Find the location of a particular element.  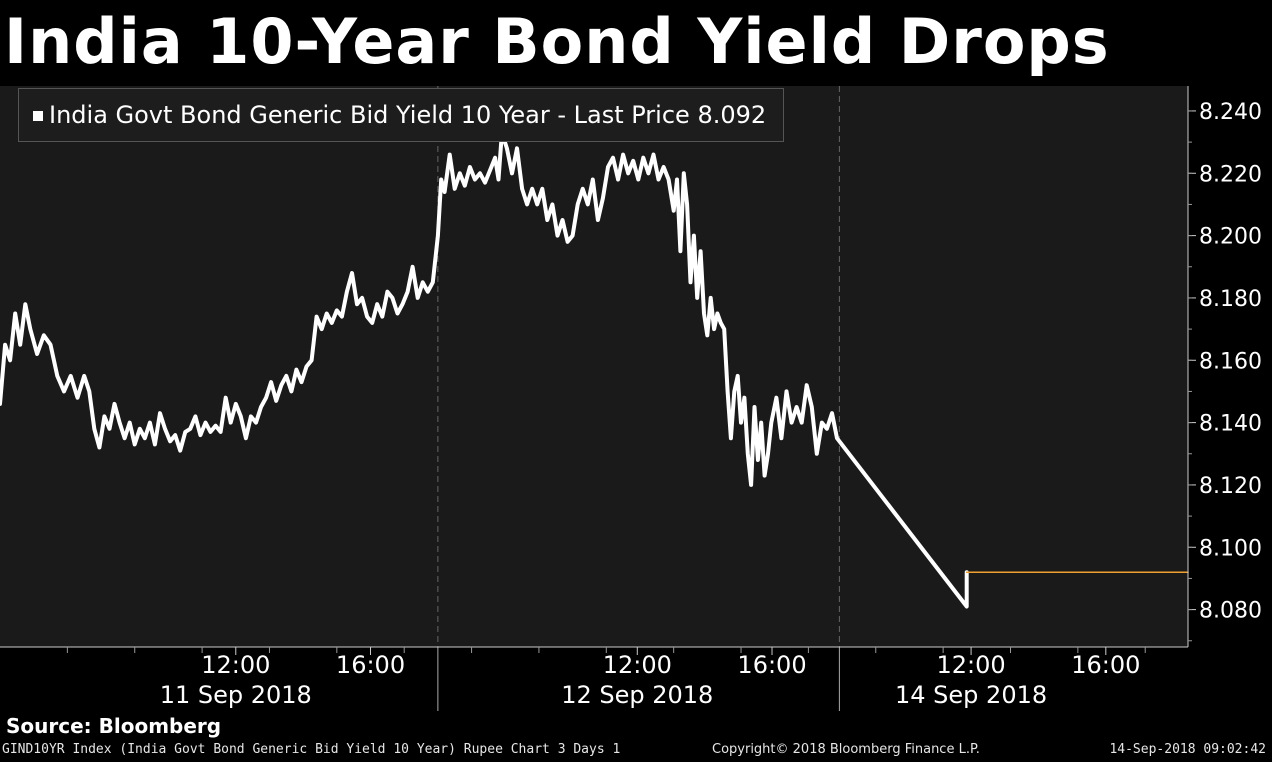

y-tick-label-2: 8.120 is located at coordinates (1230, 486).